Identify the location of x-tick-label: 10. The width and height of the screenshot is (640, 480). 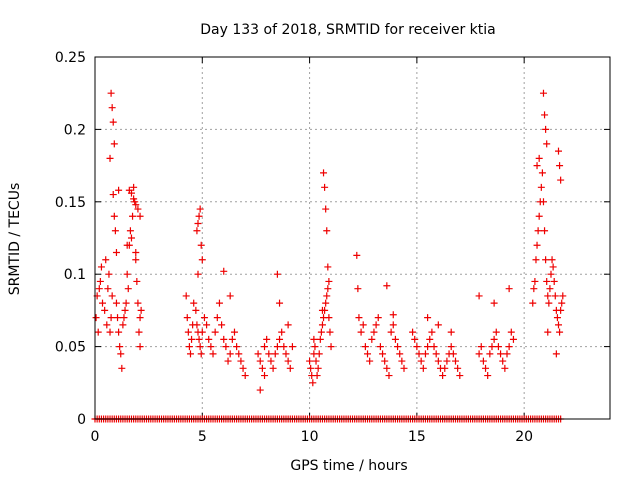
(310, 437).